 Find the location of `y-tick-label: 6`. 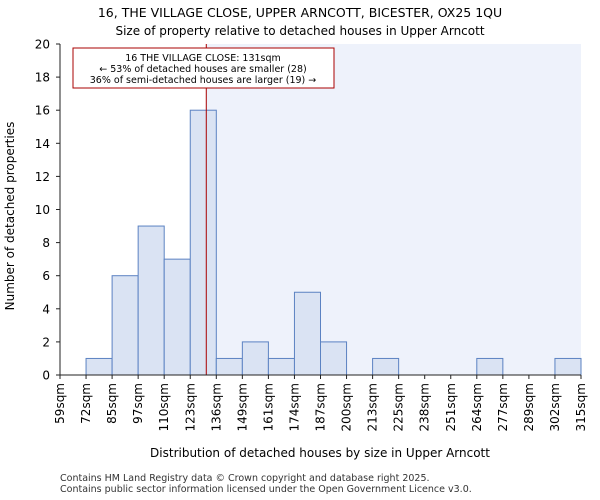

y-tick-label: 6 is located at coordinates (46, 276).